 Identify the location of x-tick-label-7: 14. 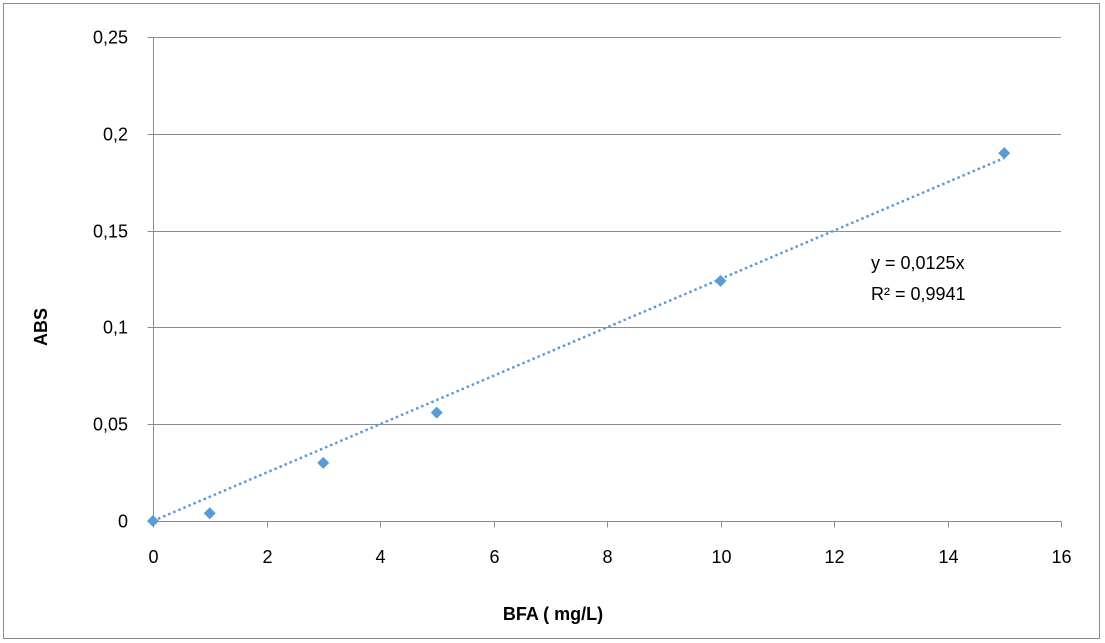
(948, 557).